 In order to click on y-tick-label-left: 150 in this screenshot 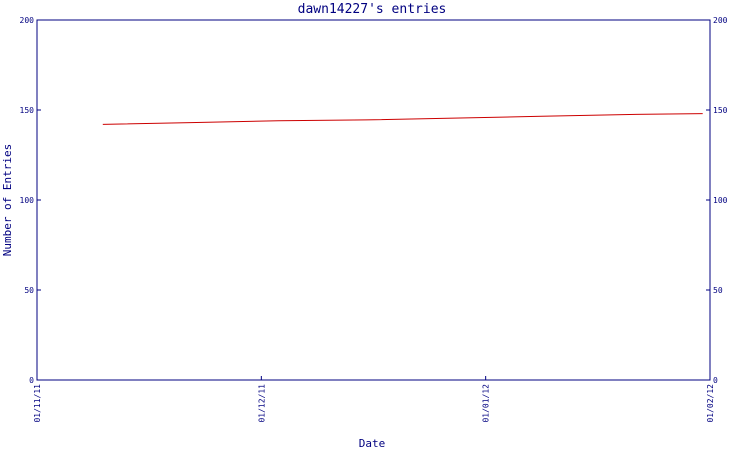, I will do `click(27, 110)`.